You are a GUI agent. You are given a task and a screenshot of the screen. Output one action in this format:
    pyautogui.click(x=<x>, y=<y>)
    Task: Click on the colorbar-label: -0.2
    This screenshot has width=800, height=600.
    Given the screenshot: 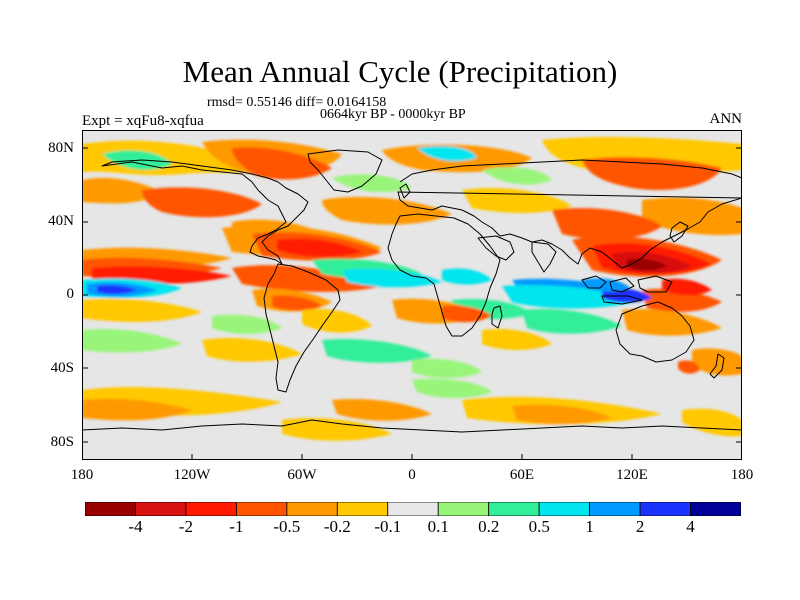 What is the action you would take?
    pyautogui.click(x=337, y=526)
    